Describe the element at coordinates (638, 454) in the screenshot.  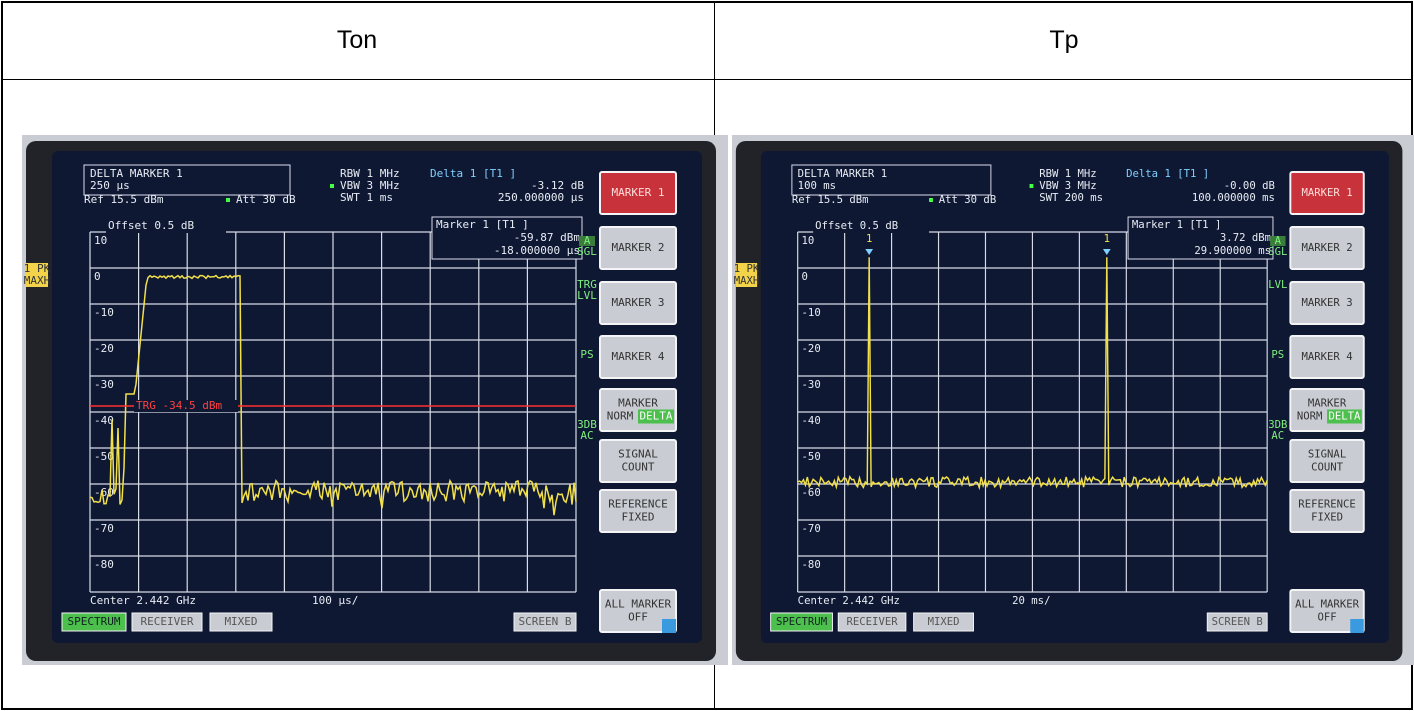
I see `screen-text: SIGNAL` at that location.